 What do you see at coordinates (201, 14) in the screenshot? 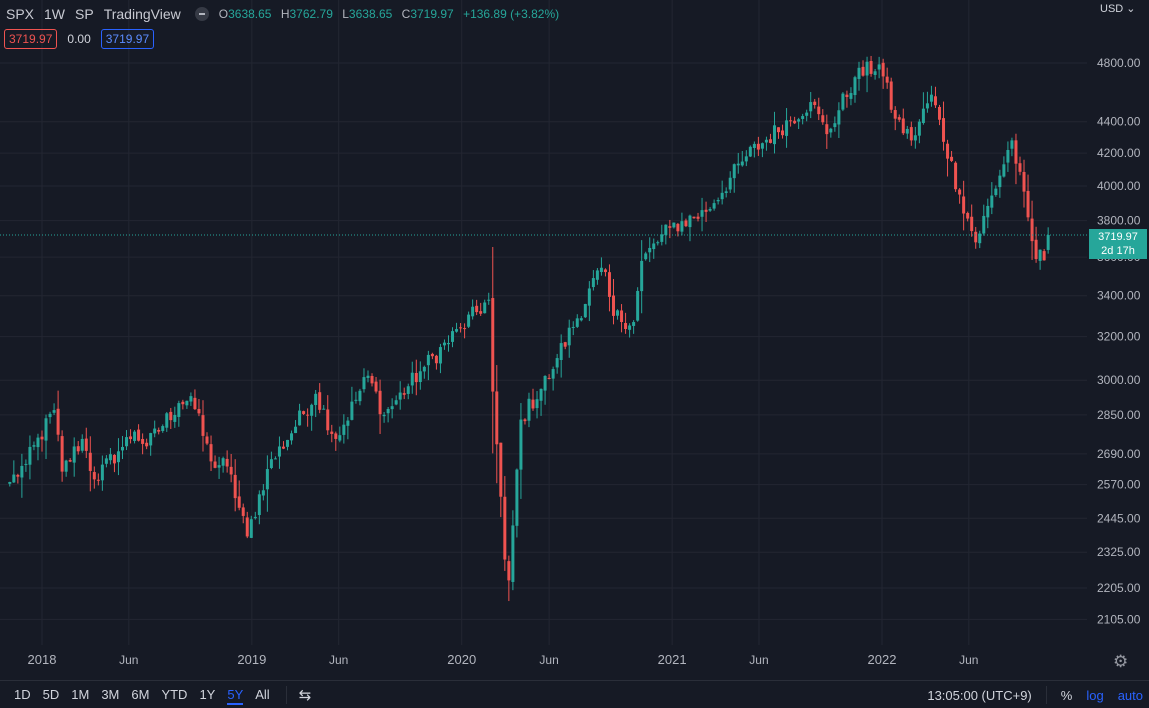
I see `collapse-icon` at bounding box center [201, 14].